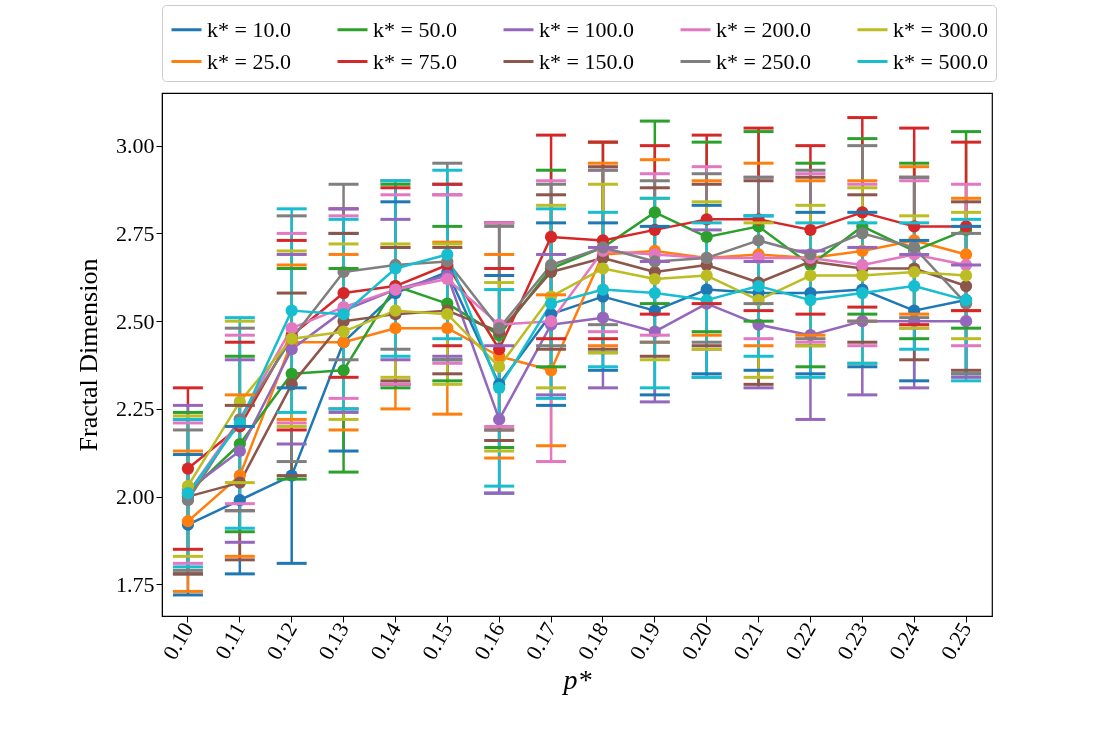  I want to click on legend-label: k* = 25.0, so click(249, 61).